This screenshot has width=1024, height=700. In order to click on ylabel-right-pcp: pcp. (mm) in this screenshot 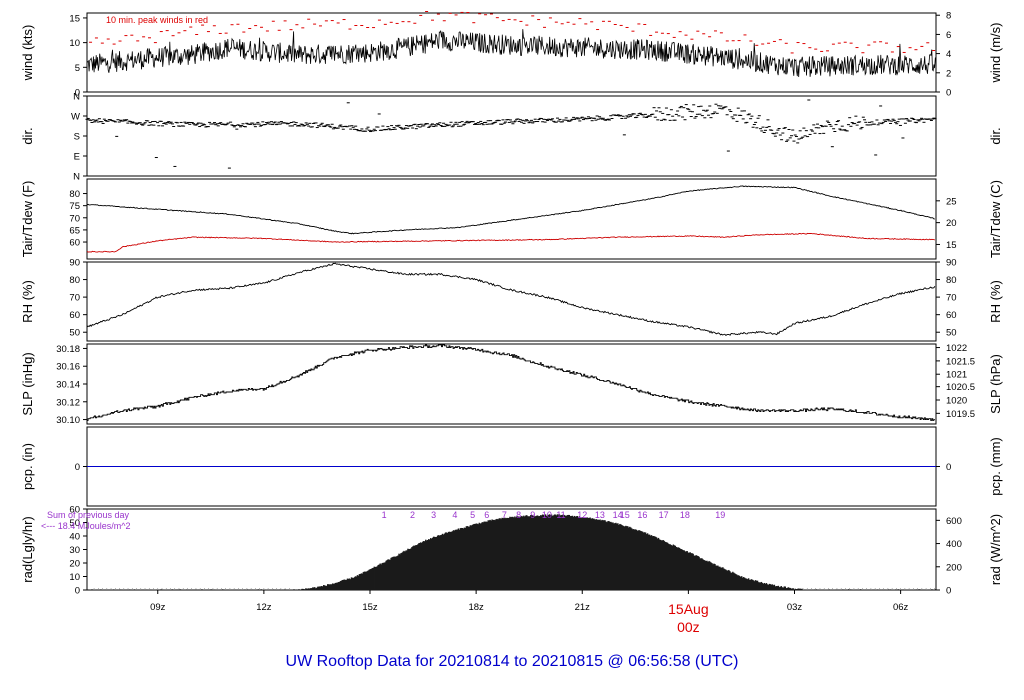, I will do `click(995, 466)`.